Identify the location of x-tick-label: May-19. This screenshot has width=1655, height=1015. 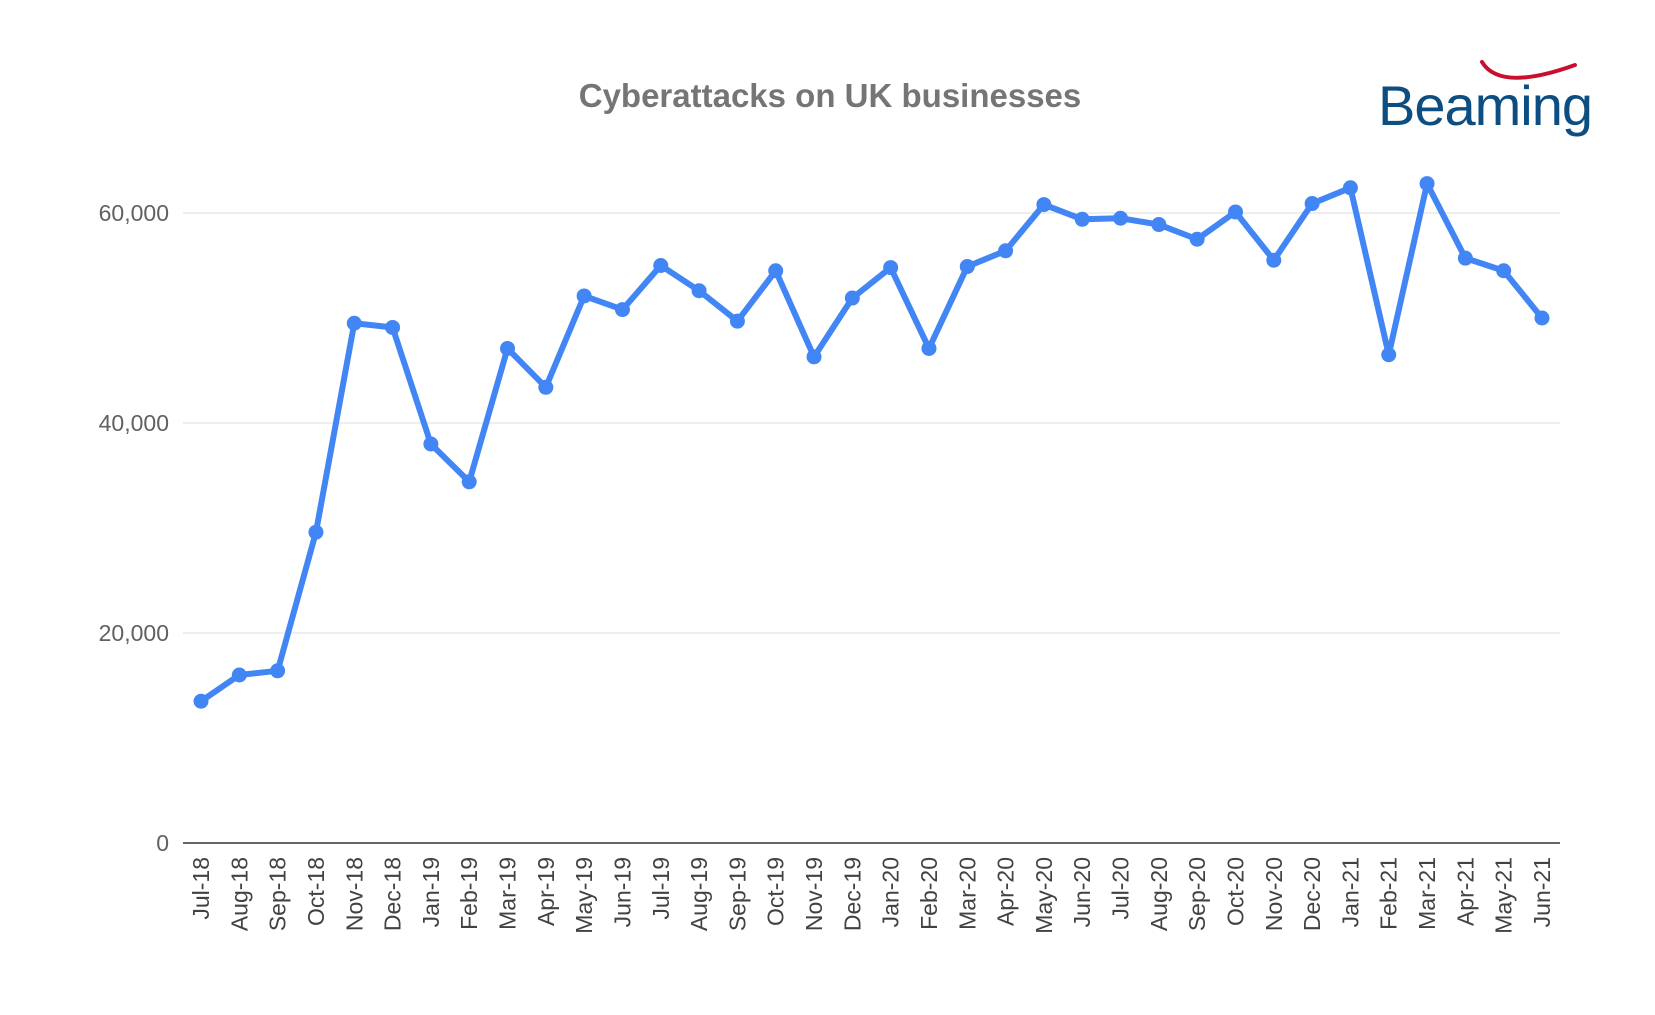
(584, 895).